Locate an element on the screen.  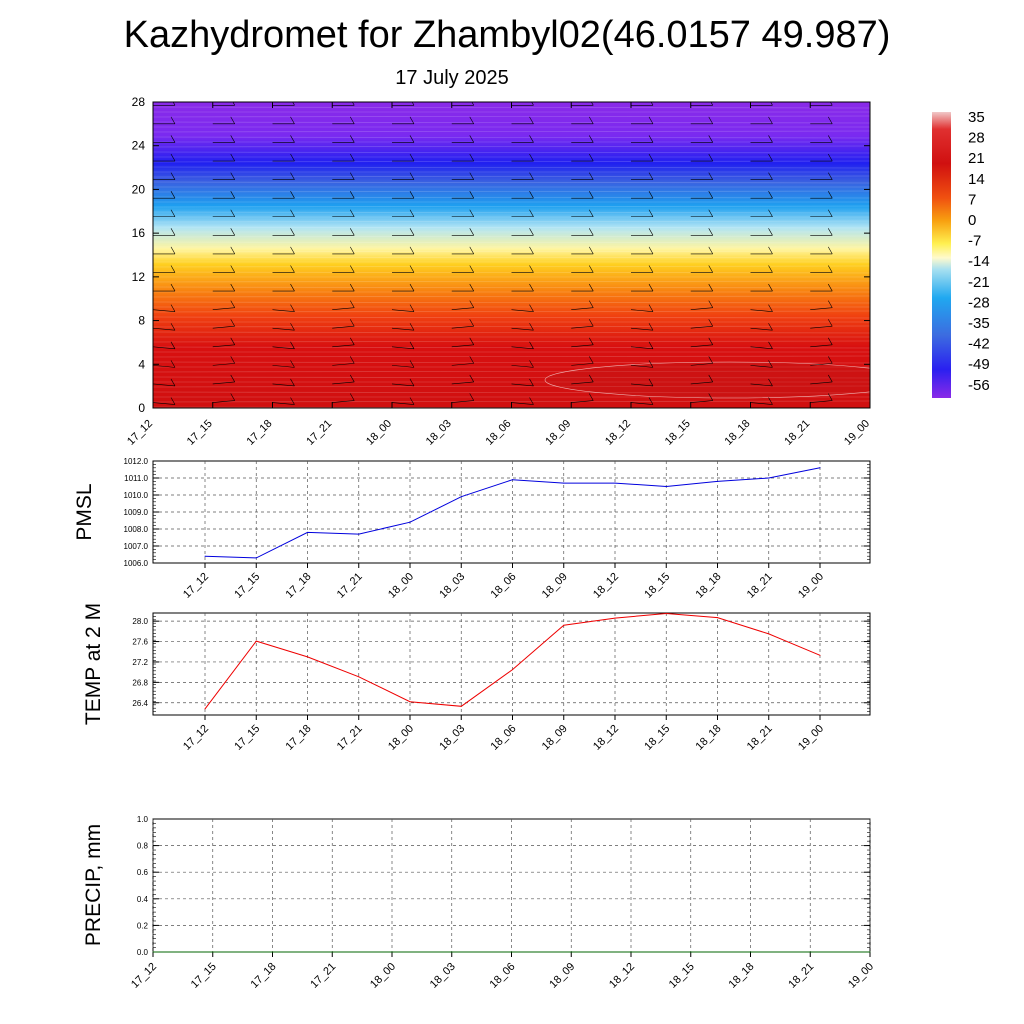
y-tick-label: 1012.0 is located at coordinates (136, 461).